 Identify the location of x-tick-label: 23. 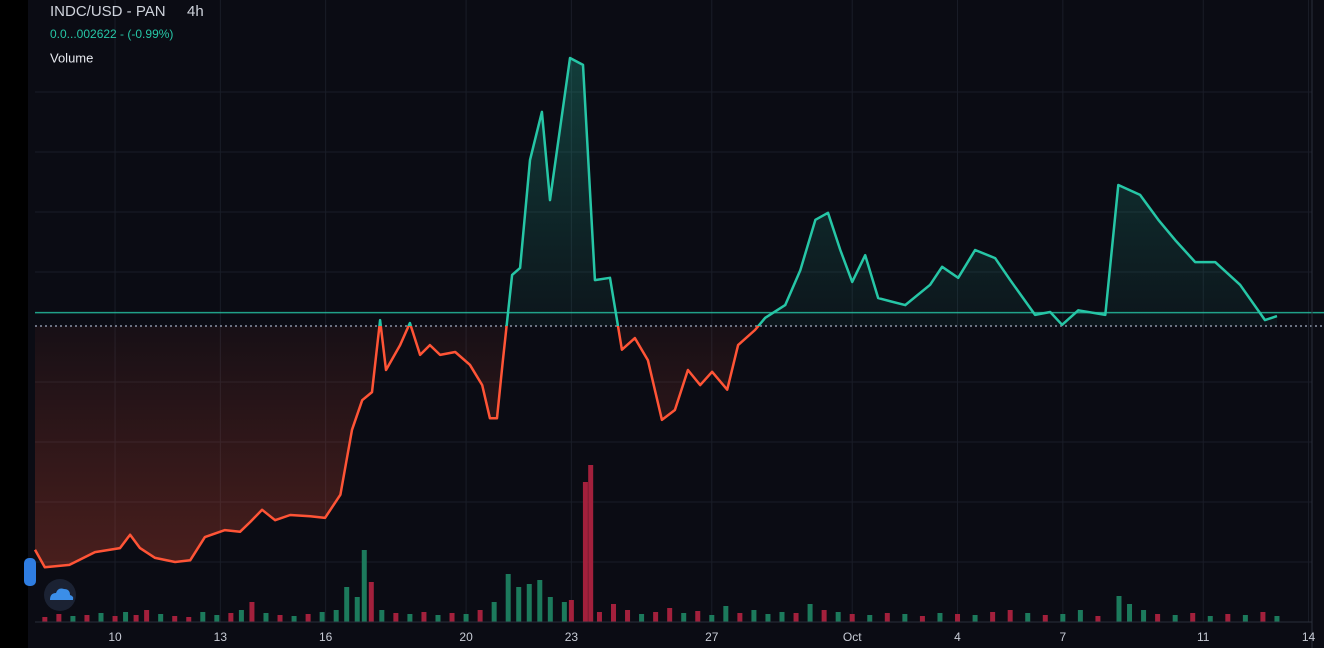
(572, 637).